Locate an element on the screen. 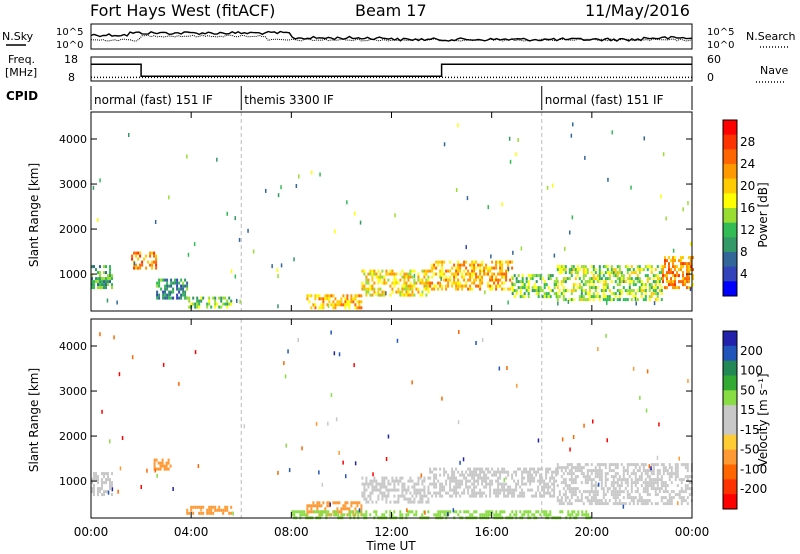  freq-trace is located at coordinates (391, 70).